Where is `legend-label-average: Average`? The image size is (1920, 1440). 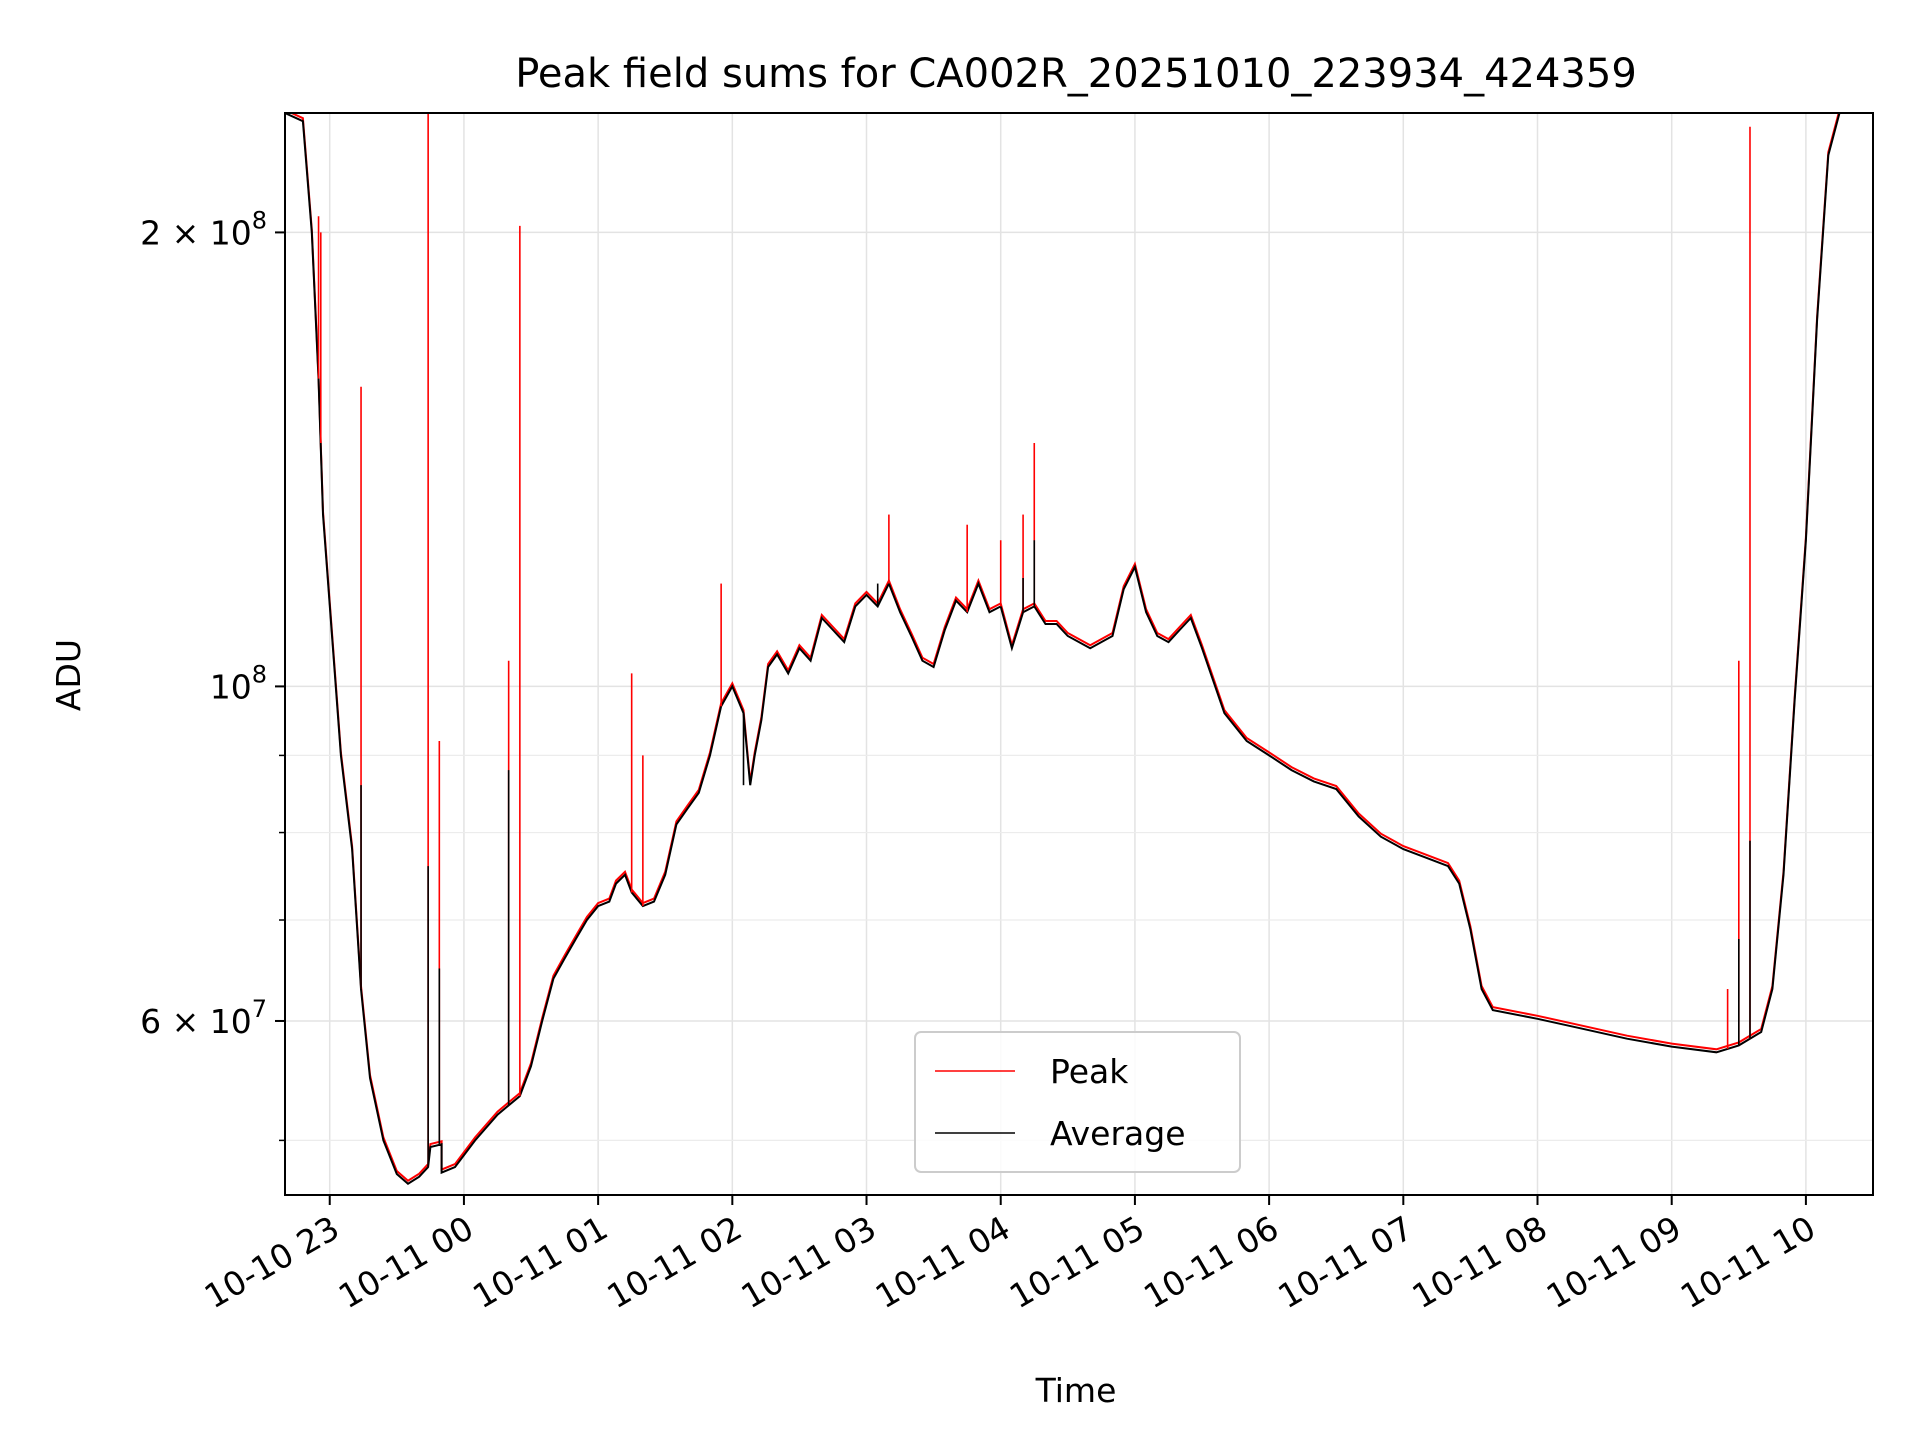 legend-label-average: Average is located at coordinates (1118, 1133).